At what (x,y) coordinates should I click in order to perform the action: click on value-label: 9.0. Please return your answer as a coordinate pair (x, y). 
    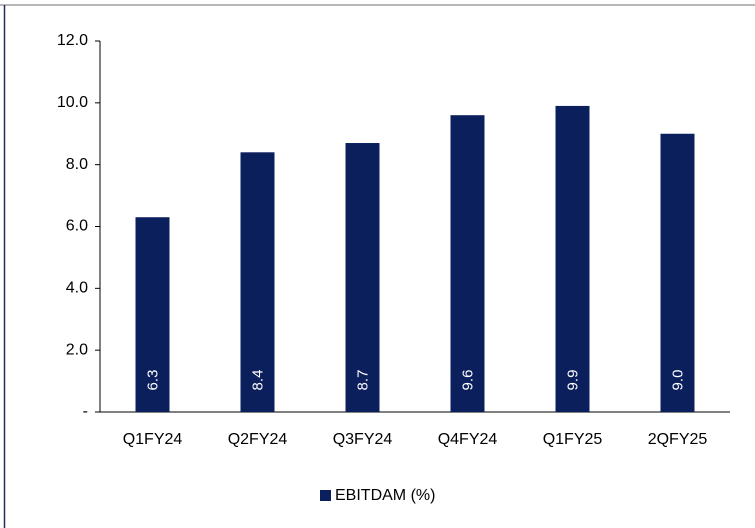
    Looking at the image, I should click on (677, 380).